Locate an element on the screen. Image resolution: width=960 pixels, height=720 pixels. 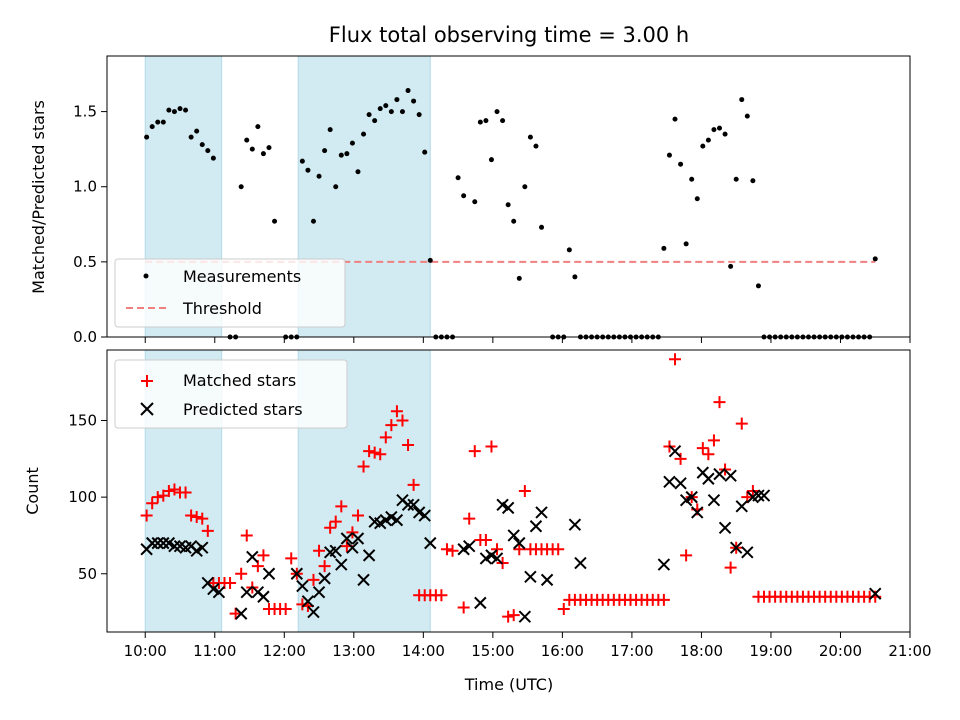
y-tick-label: 0.0 is located at coordinates (85, 337).